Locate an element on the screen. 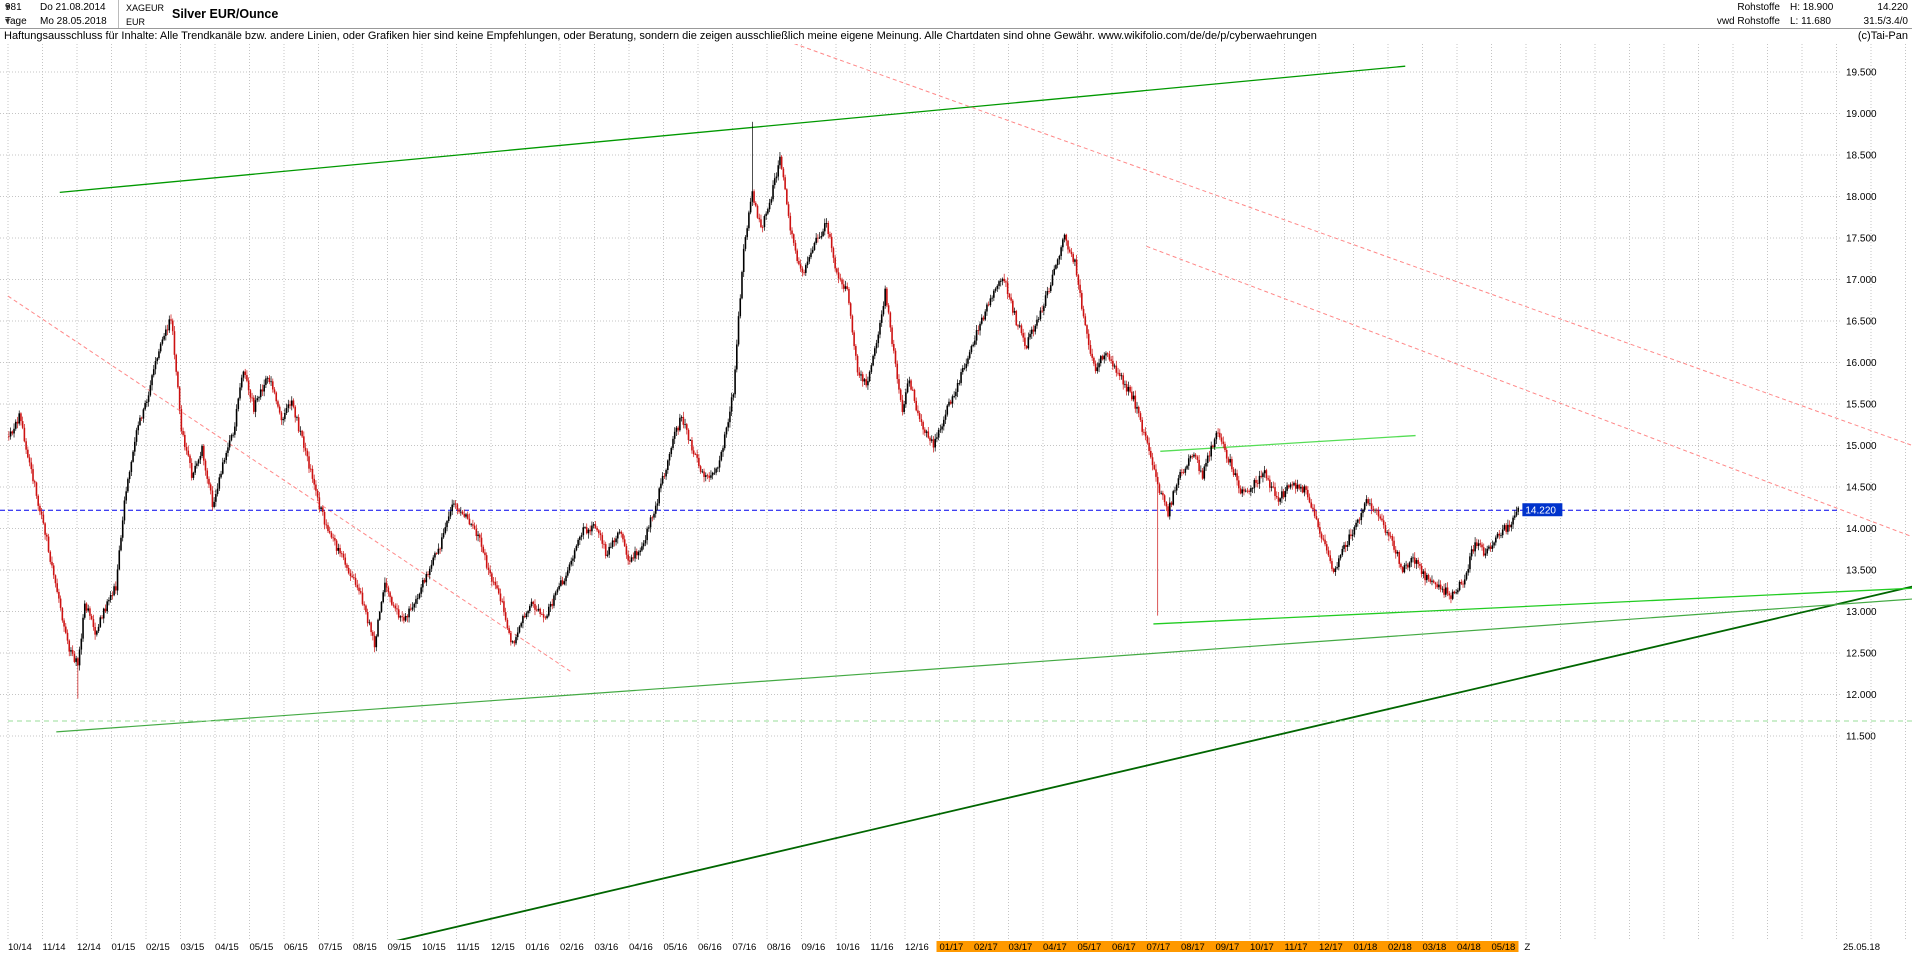  svg-text: 05/15 is located at coordinates (262, 947).